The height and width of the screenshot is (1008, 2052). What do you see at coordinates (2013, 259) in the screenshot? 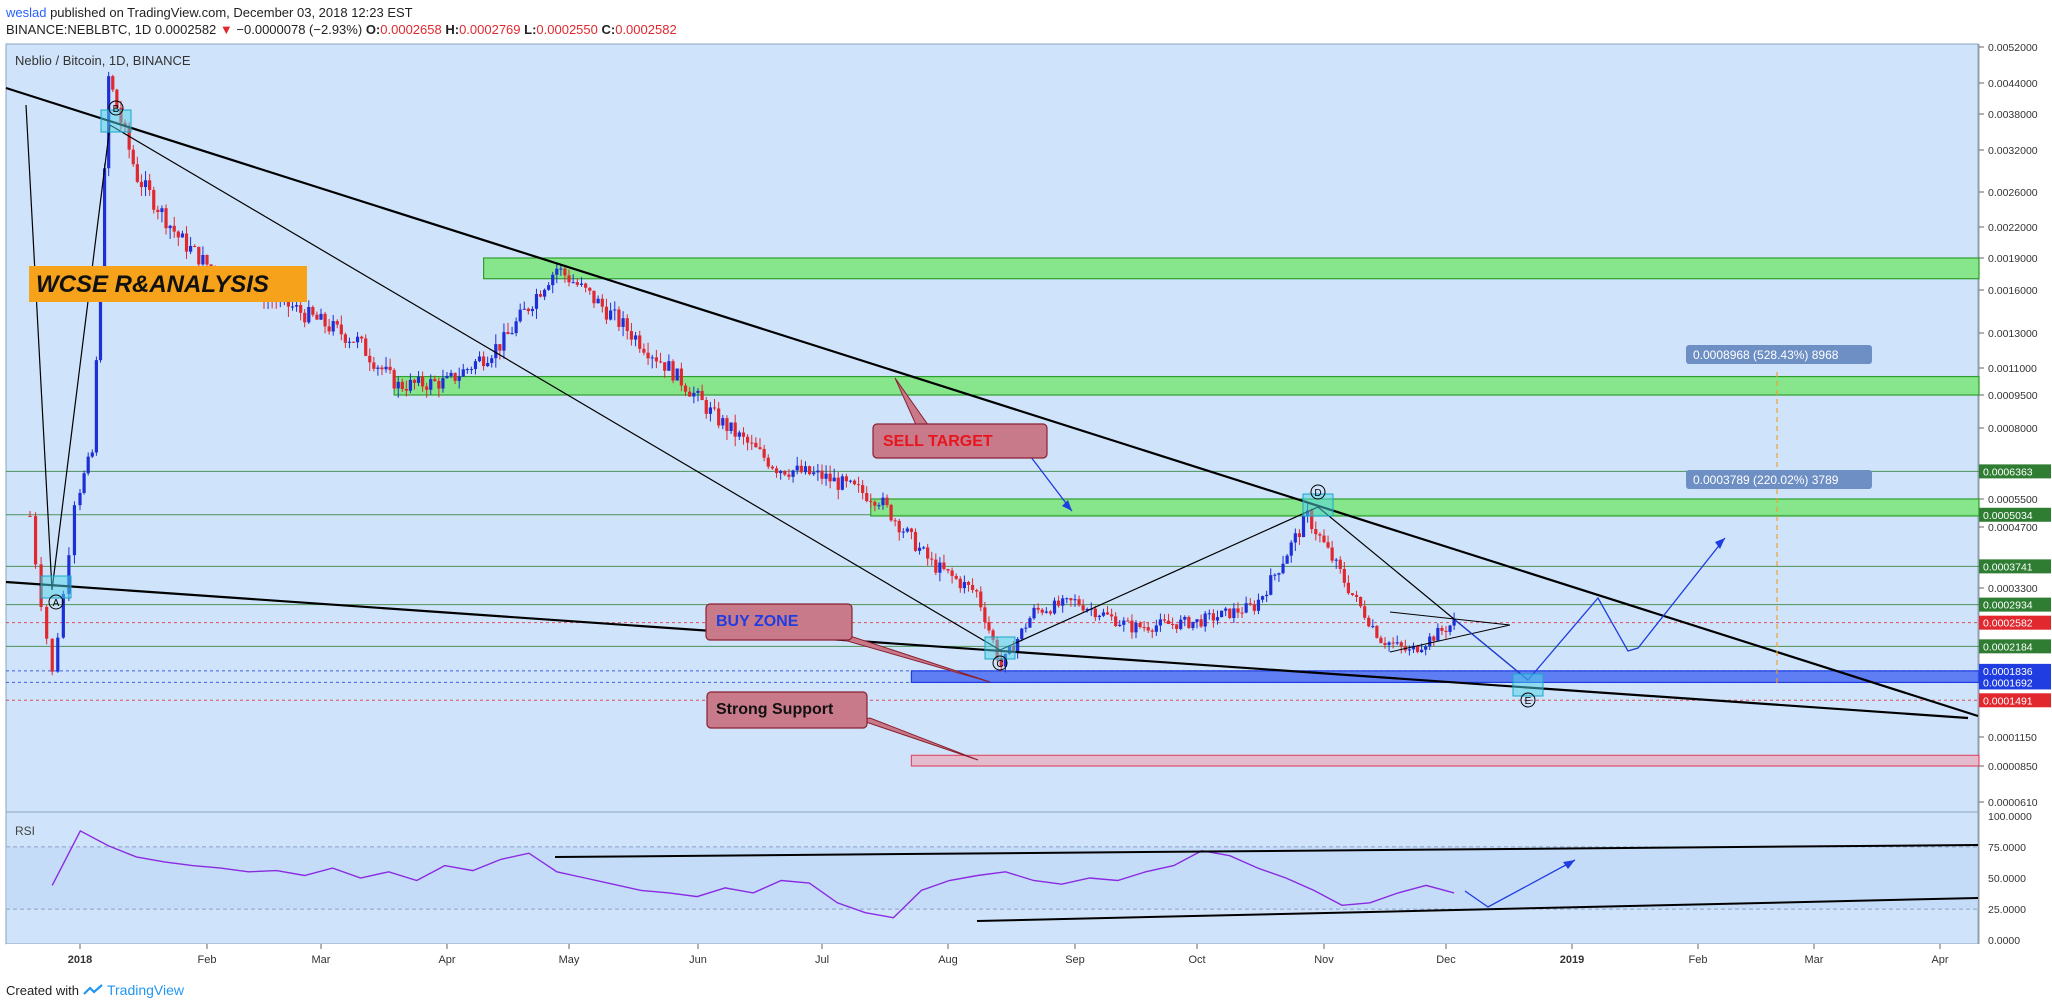
I see `y-tick-label: 0.0019000` at bounding box center [2013, 259].